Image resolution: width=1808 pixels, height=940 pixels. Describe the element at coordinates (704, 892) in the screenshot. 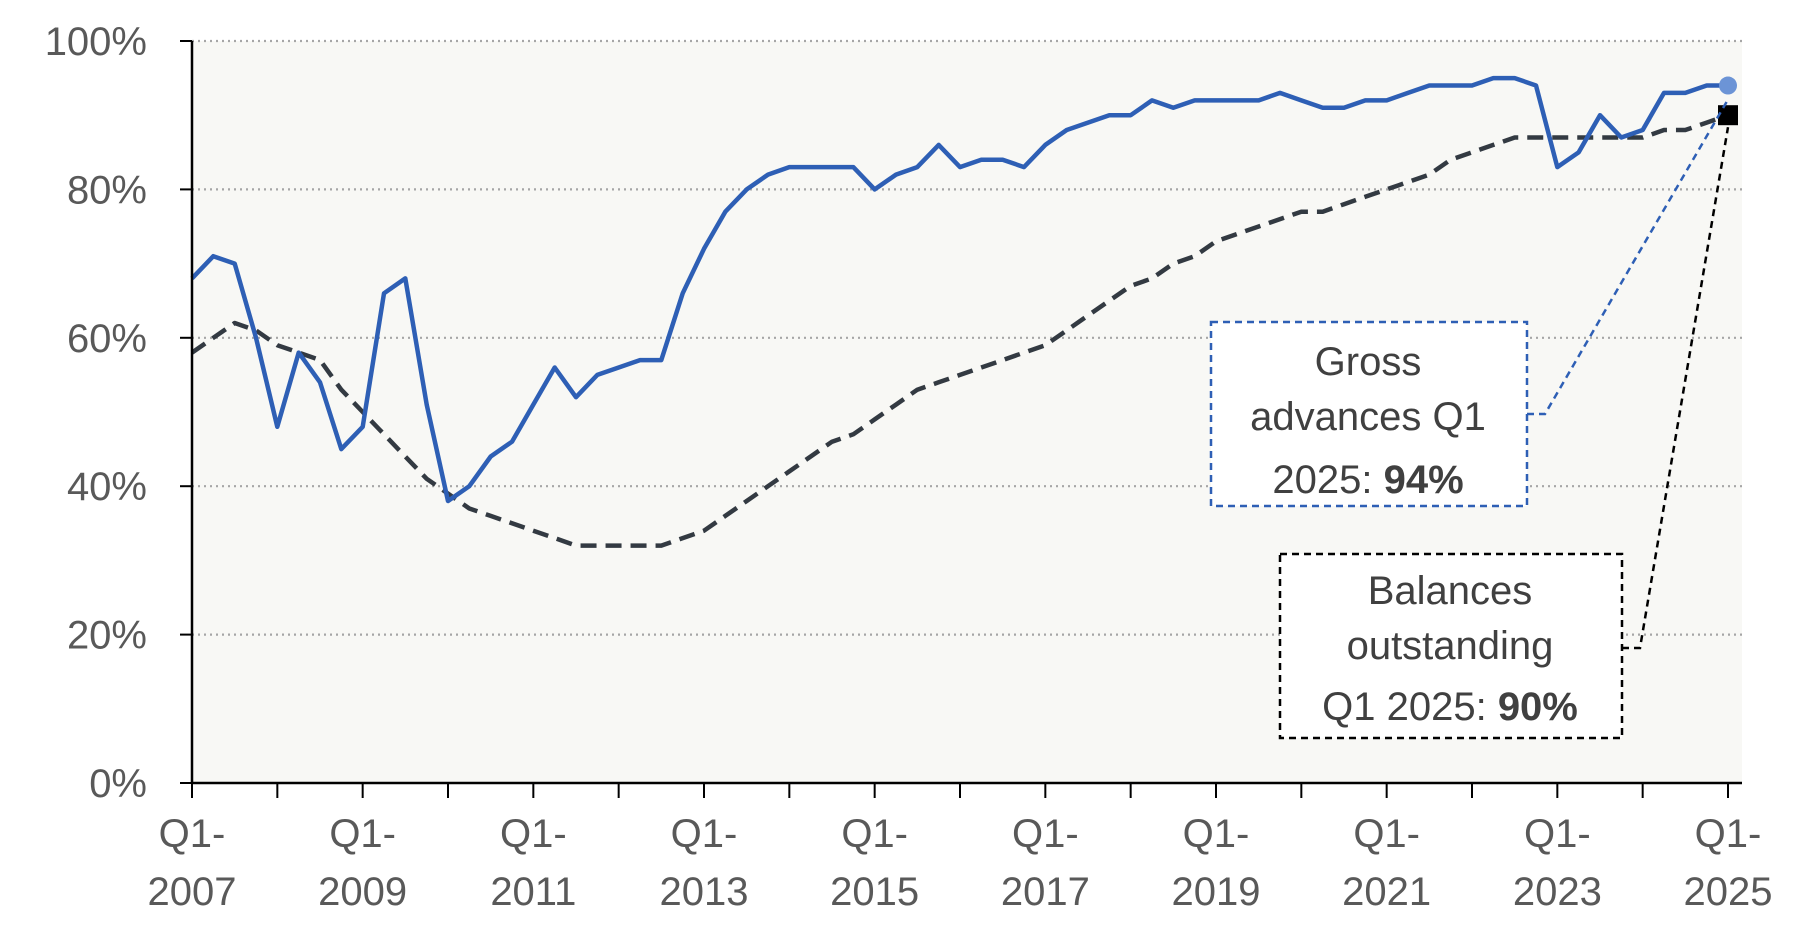

I see `x-tick-label-line2: 2013` at that location.